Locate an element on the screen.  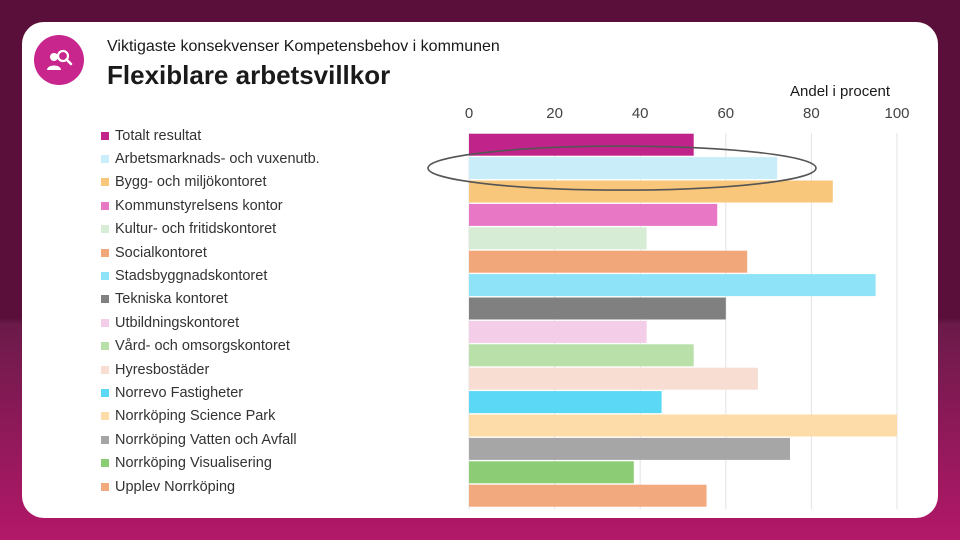
x-tick-label: 40 is located at coordinates (640, 113).